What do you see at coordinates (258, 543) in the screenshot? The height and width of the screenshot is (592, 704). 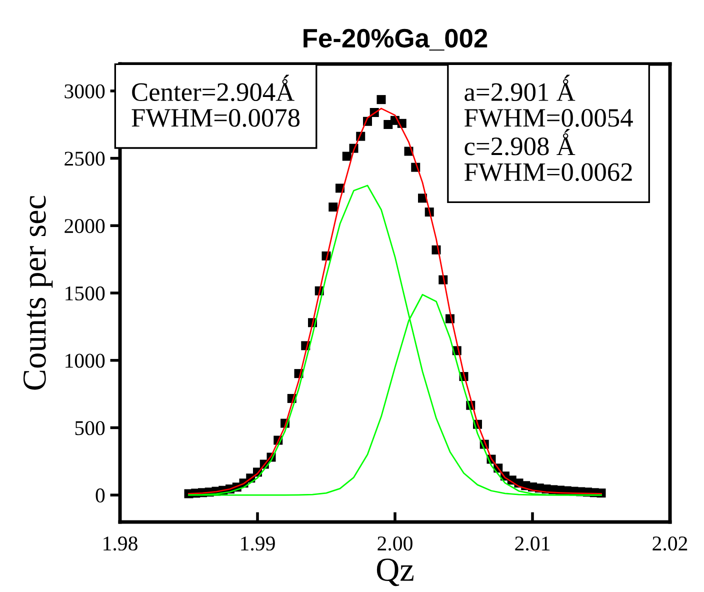 I see `x-tick-label: 1.99` at bounding box center [258, 543].